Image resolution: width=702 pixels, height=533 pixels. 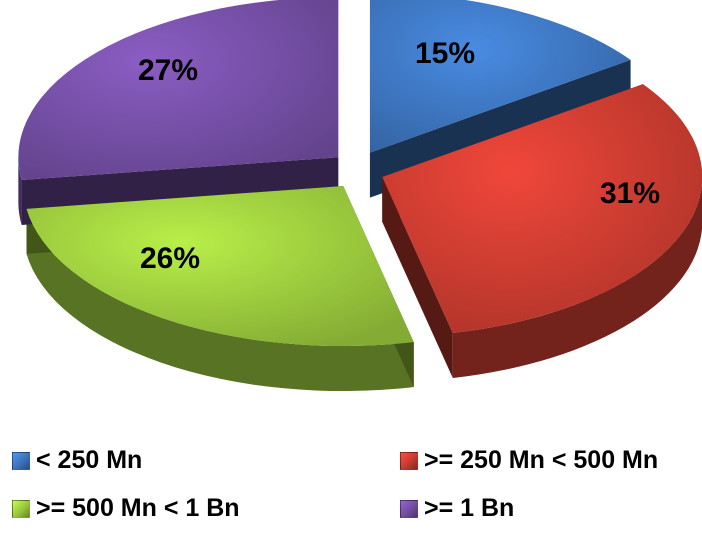 I want to click on legend-label: >= 500 Mn < 1 Bn, so click(x=138, y=508).